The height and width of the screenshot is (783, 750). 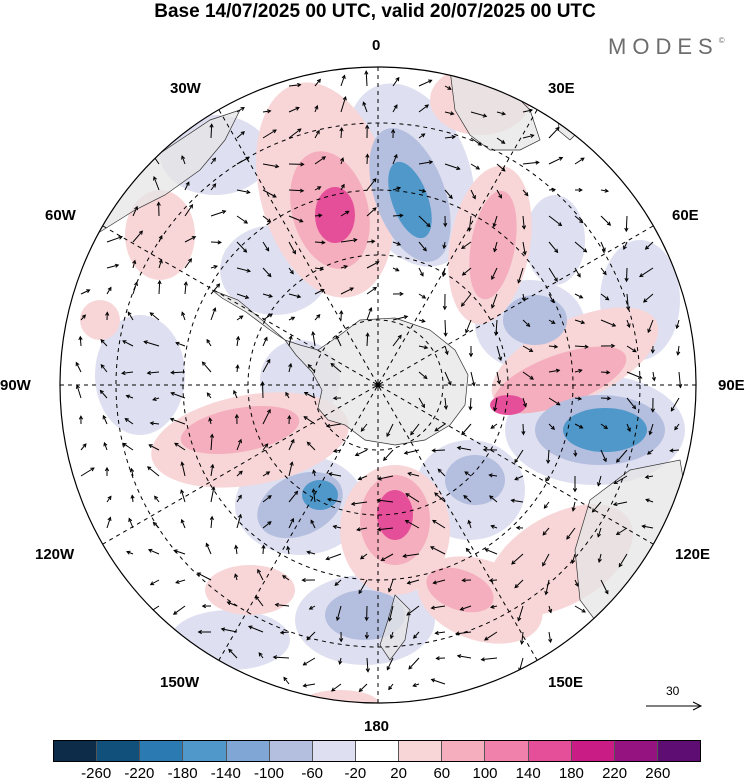 I want to click on colorbar-tick-label: 100, so click(x=485, y=773).